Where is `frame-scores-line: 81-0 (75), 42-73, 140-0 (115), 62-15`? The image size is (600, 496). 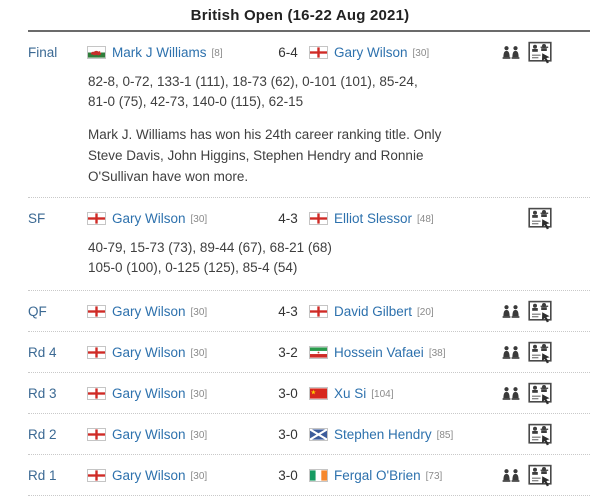 frame-scores-line: 81-0 (75), 42-73, 140-0 (115), 62-15 is located at coordinates (196, 101).